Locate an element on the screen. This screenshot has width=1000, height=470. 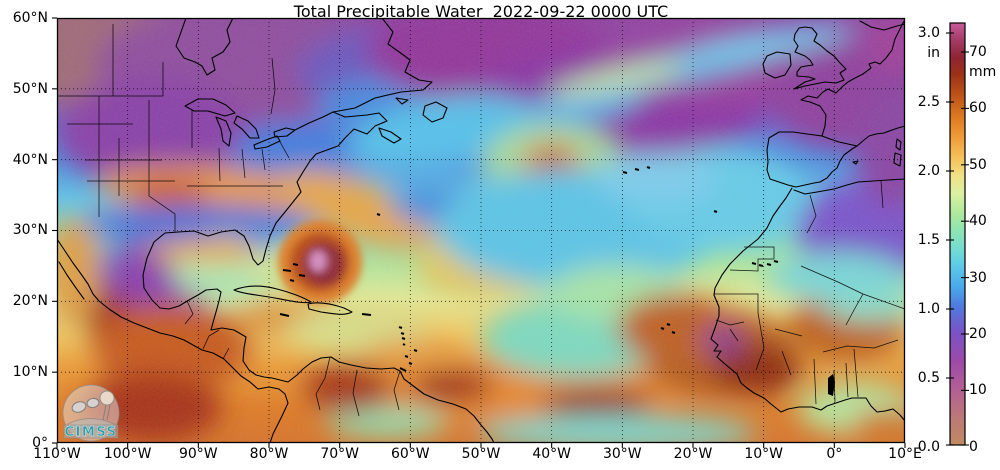
coast-france-atlantic is located at coordinates (852, 78).